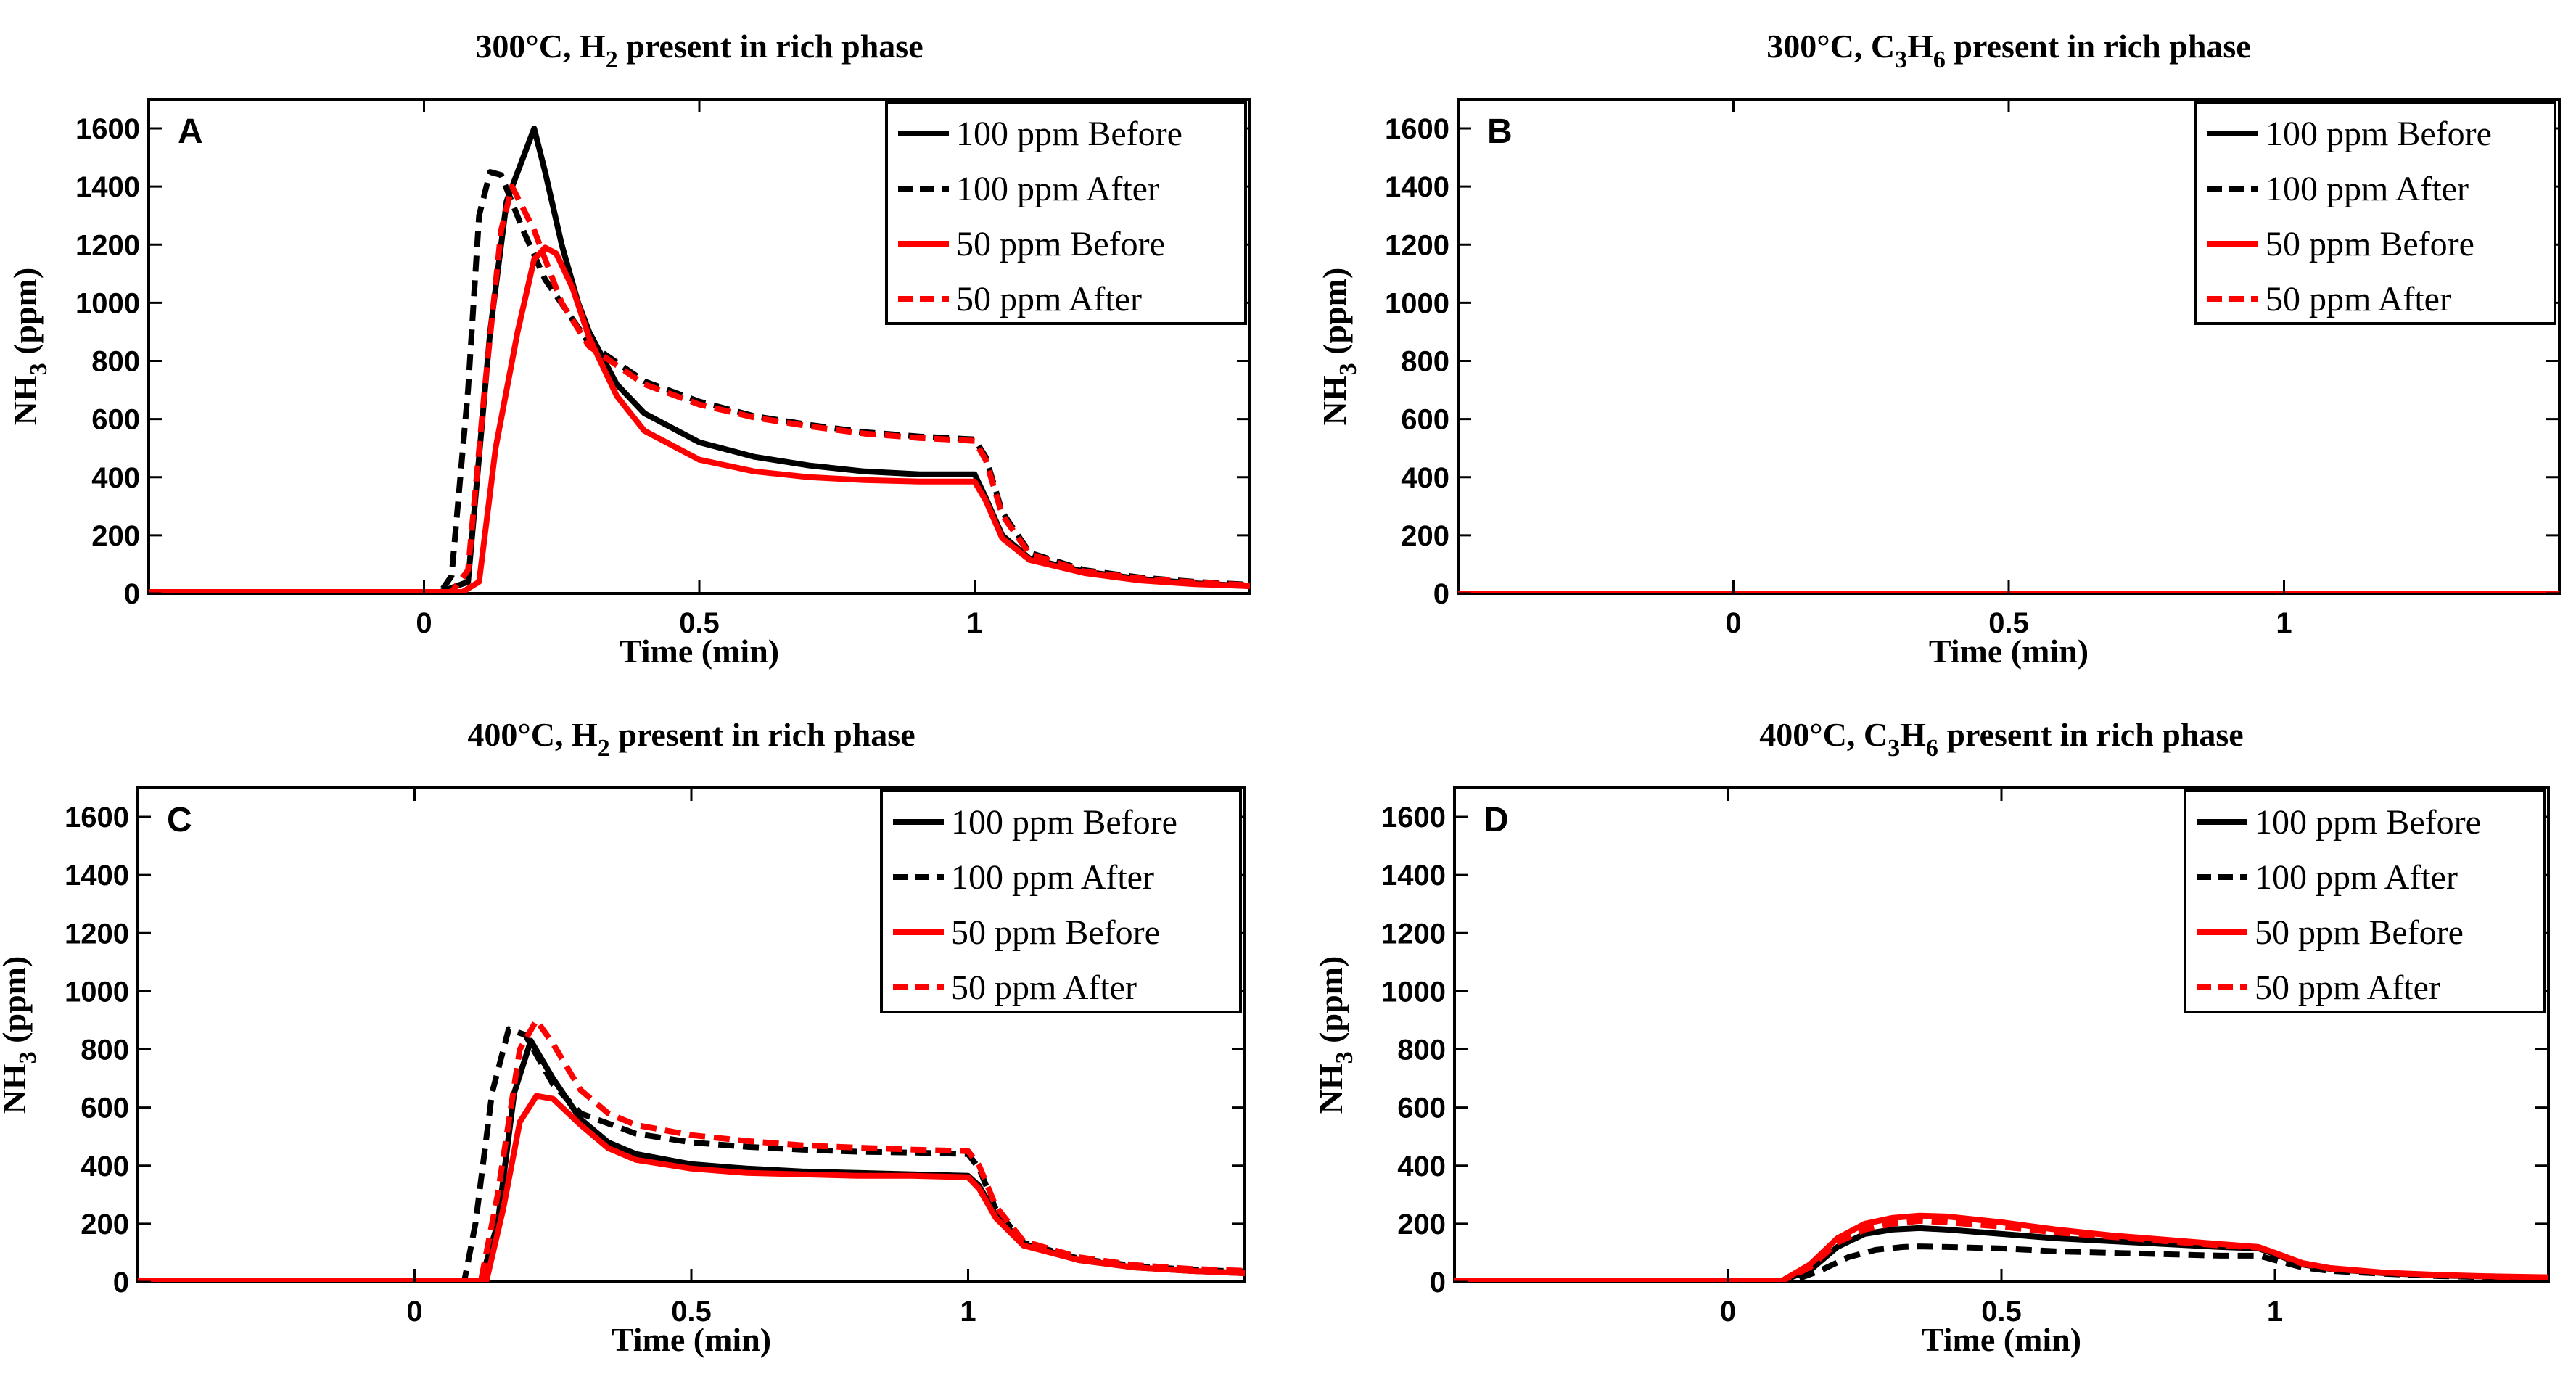 This screenshot has height=1382, width=2576. Describe the element at coordinates (691, 739) in the screenshot. I see `chart-title: 400°C, H2 present in rich phase` at that location.